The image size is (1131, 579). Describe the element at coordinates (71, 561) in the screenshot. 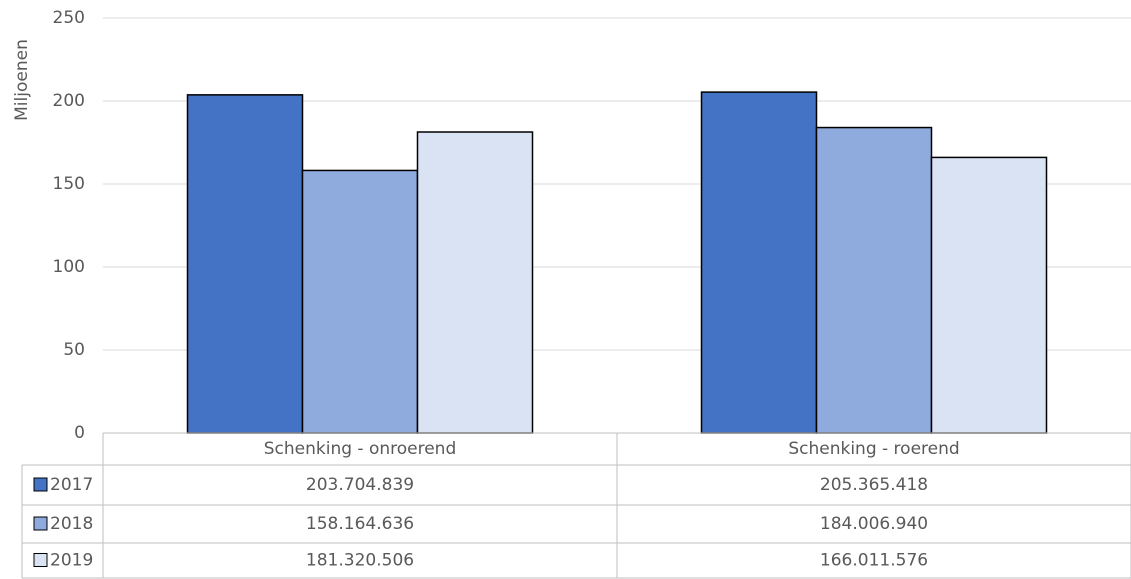

I see `legend-label: 2019` at that location.